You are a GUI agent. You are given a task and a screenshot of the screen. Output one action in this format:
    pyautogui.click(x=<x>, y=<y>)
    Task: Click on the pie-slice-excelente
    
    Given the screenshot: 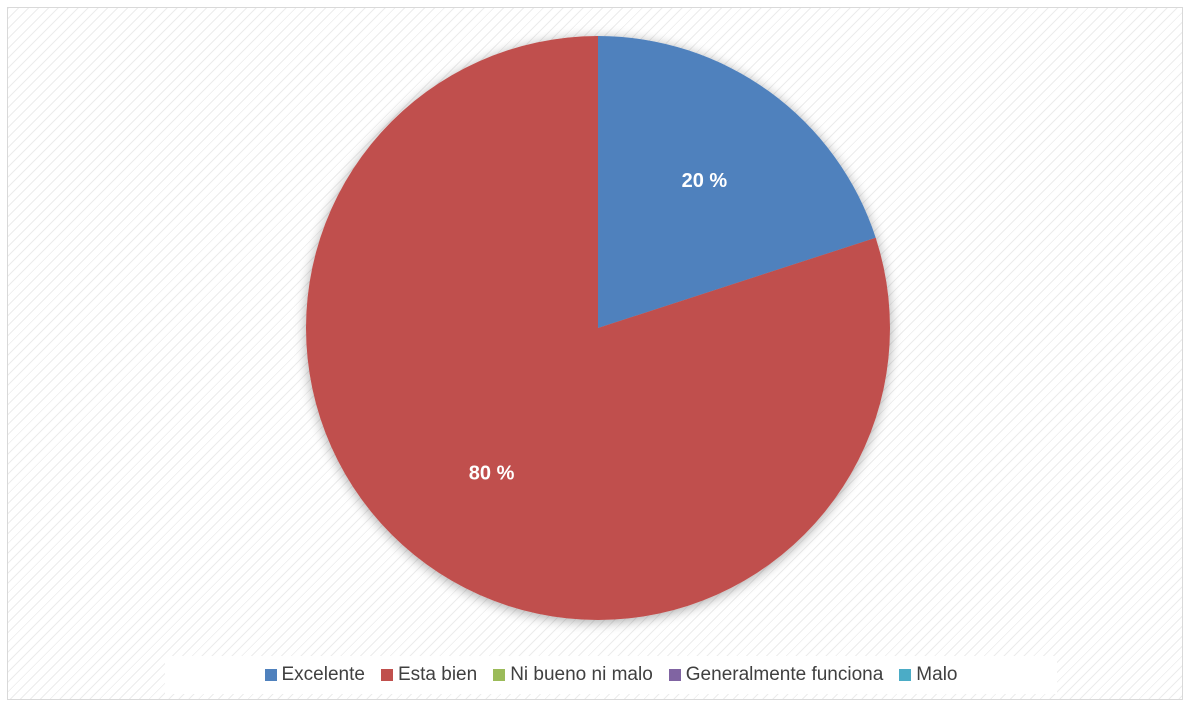 What is the action you would take?
    pyautogui.click(x=737, y=182)
    